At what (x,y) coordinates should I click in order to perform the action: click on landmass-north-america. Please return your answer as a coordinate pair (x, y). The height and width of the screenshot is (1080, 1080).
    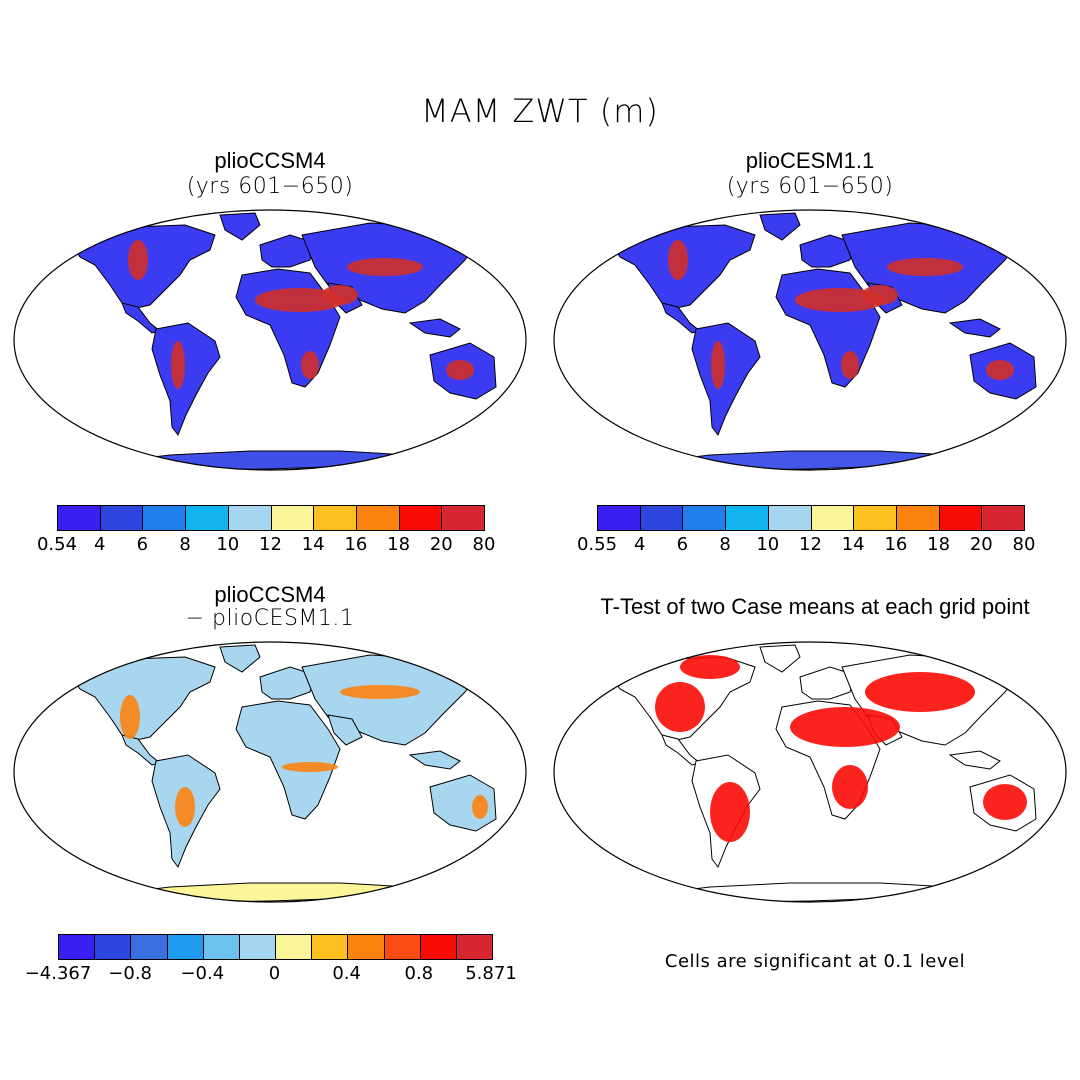
    Looking at the image, I should click on (143, 699).